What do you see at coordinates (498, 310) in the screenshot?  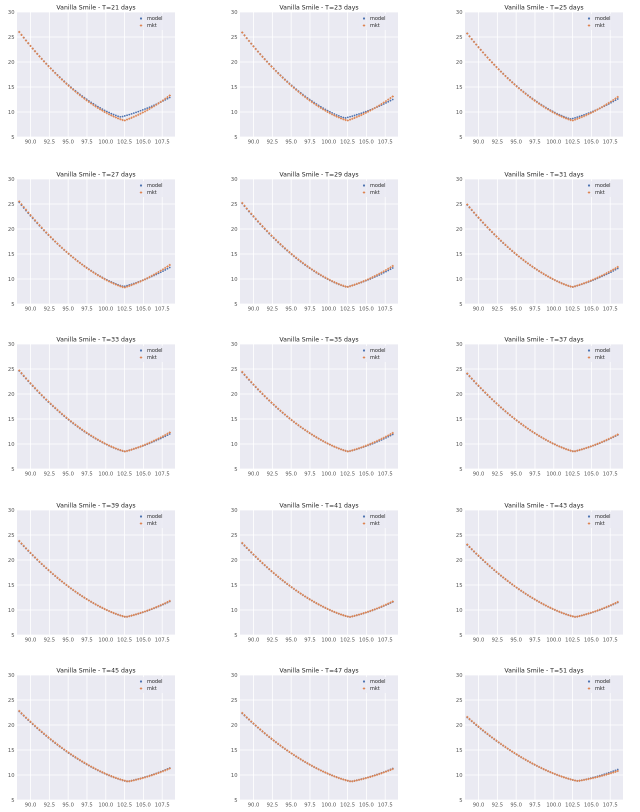 I see `x-tick-label: 92.5` at bounding box center [498, 310].